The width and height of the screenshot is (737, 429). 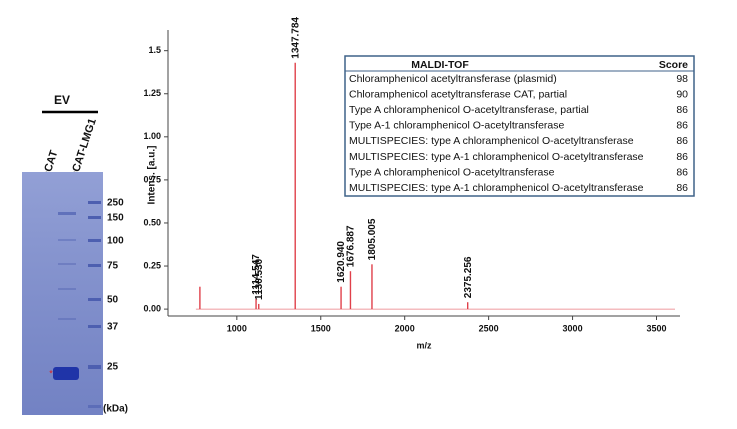 What do you see at coordinates (682, 94) in the screenshot?
I see `score: 90` at bounding box center [682, 94].